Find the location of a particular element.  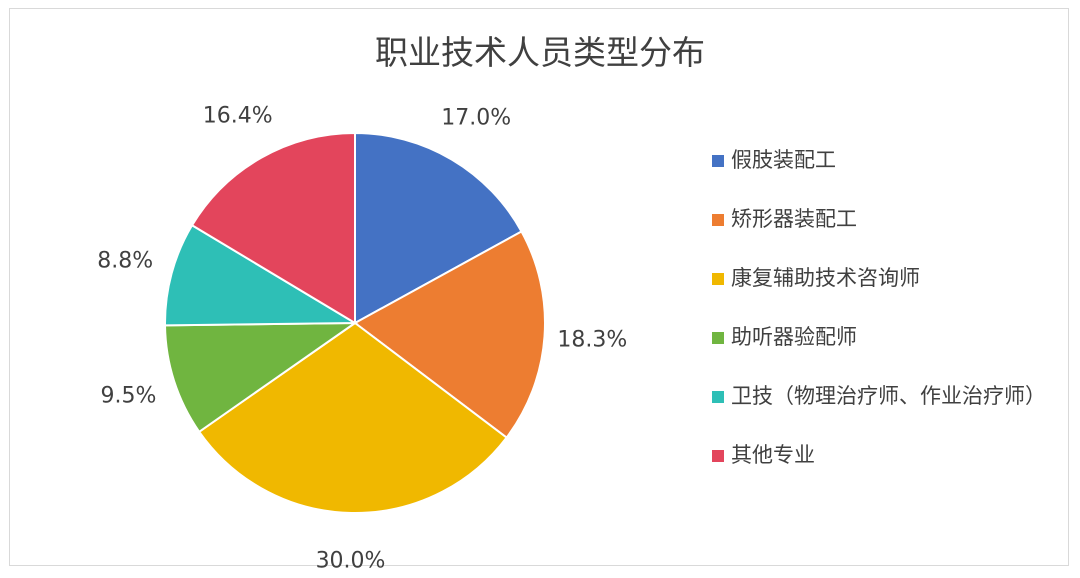

legend-label: 假肢装配工 is located at coordinates (783, 160).